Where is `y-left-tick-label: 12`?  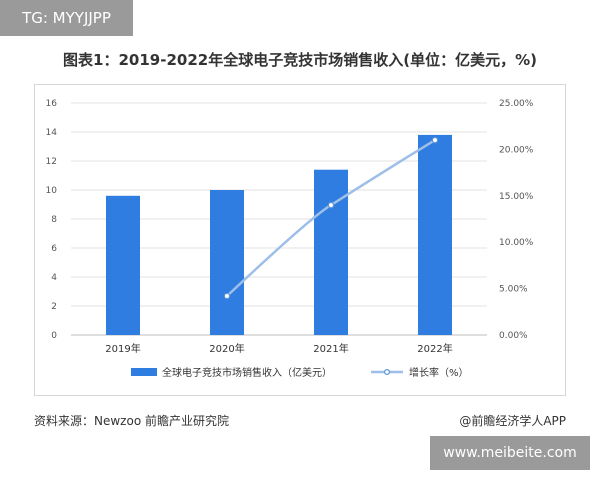 y-left-tick-label: 12 is located at coordinates (51, 162).